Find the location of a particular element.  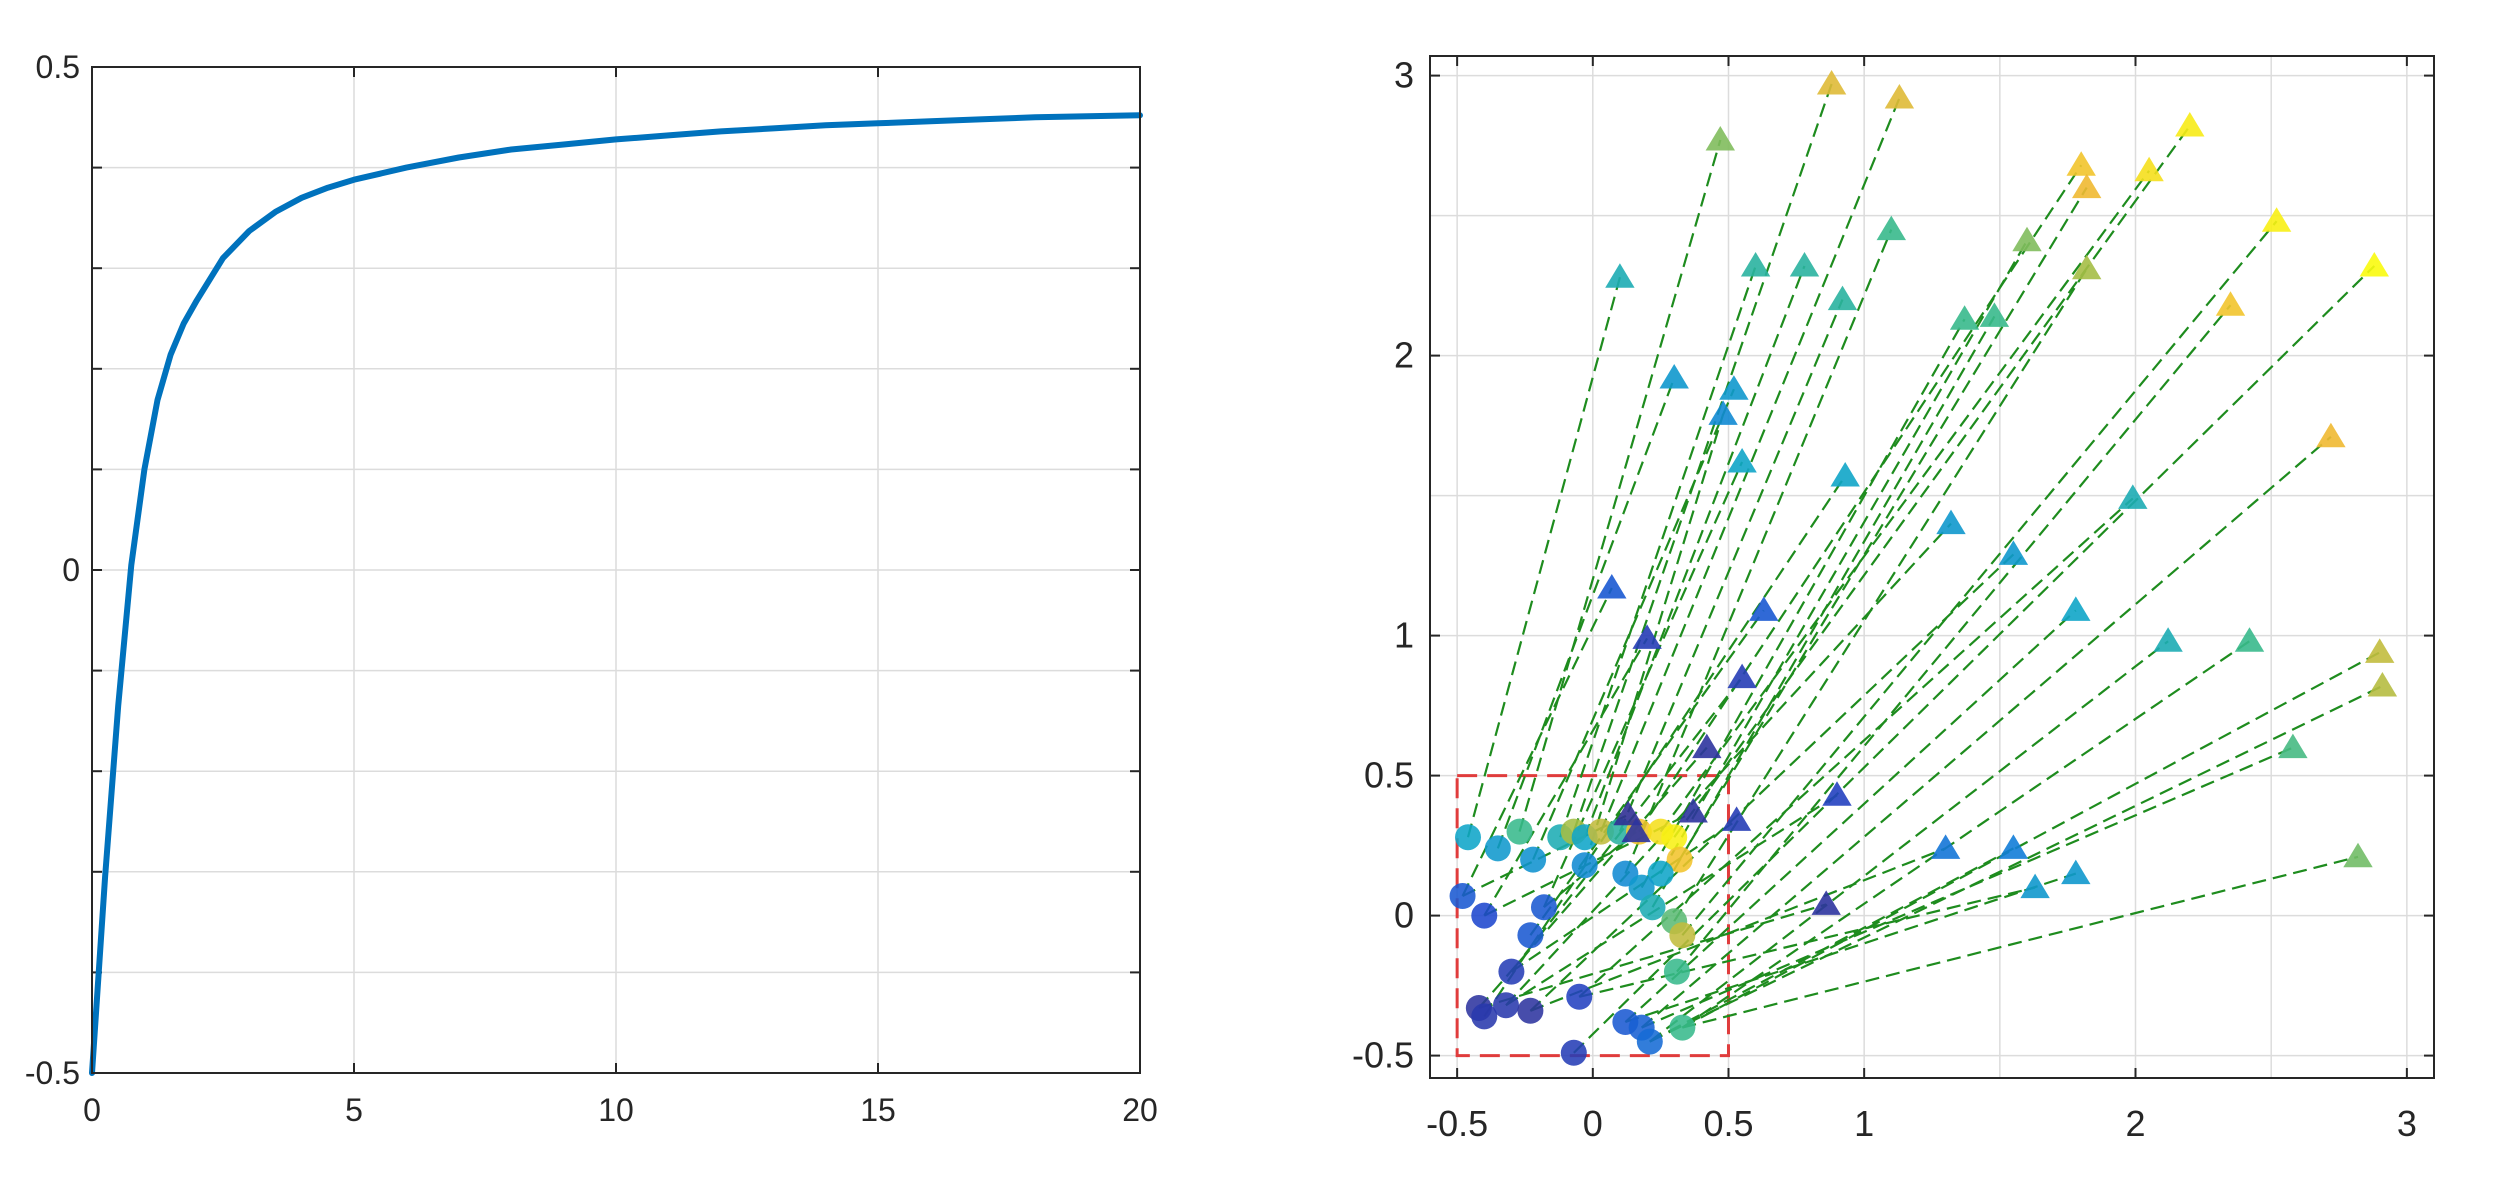

right-x-tick-label: 1 is located at coordinates (1864, 1123).